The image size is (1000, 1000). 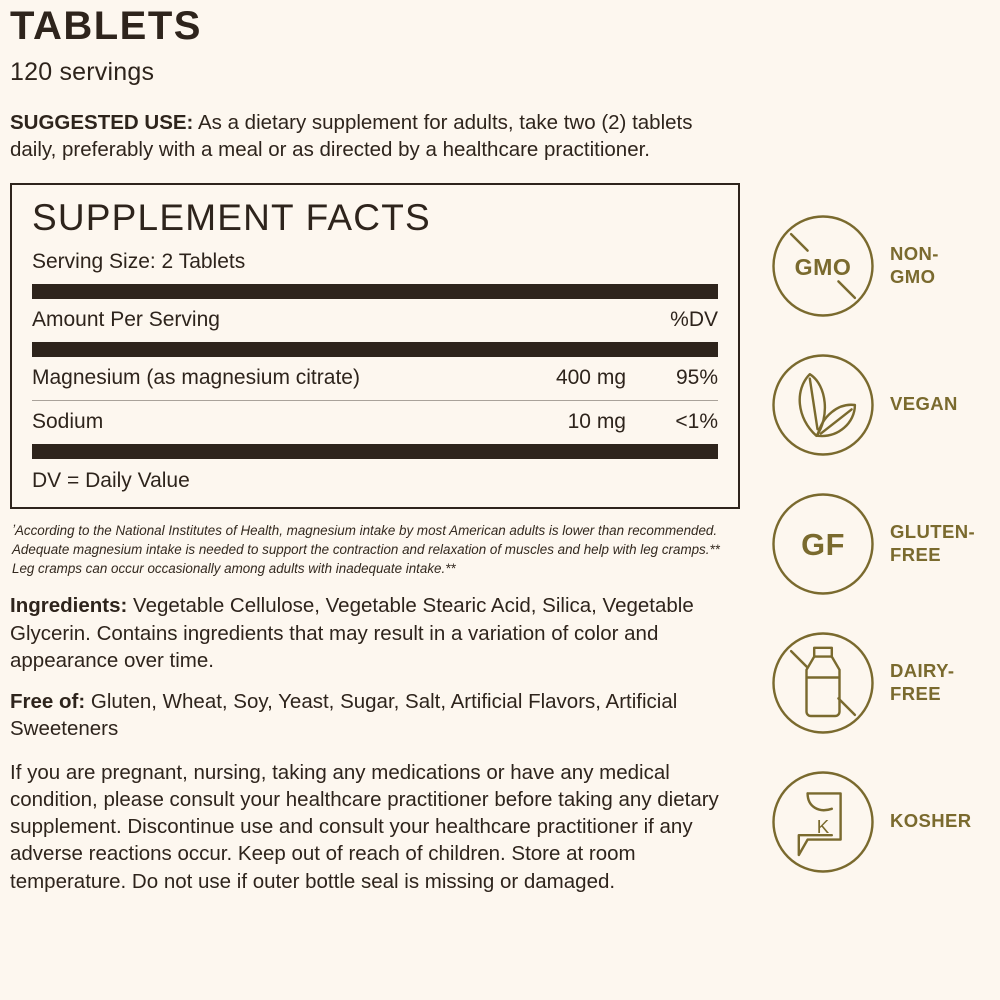 I want to click on suggested-use-label: SUGGESTED USE:, so click(x=102, y=122).